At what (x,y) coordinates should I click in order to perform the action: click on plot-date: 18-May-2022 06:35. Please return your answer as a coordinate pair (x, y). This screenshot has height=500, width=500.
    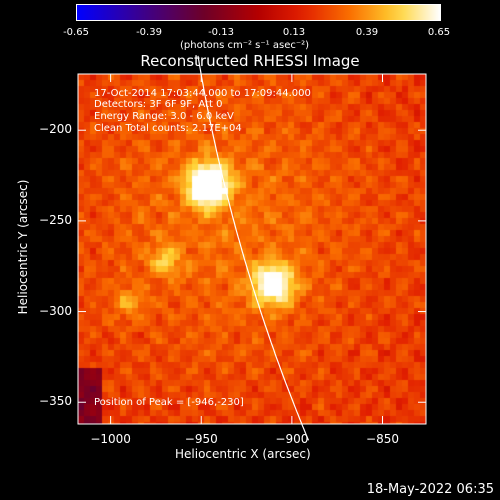
    Looking at the image, I should click on (430, 489).